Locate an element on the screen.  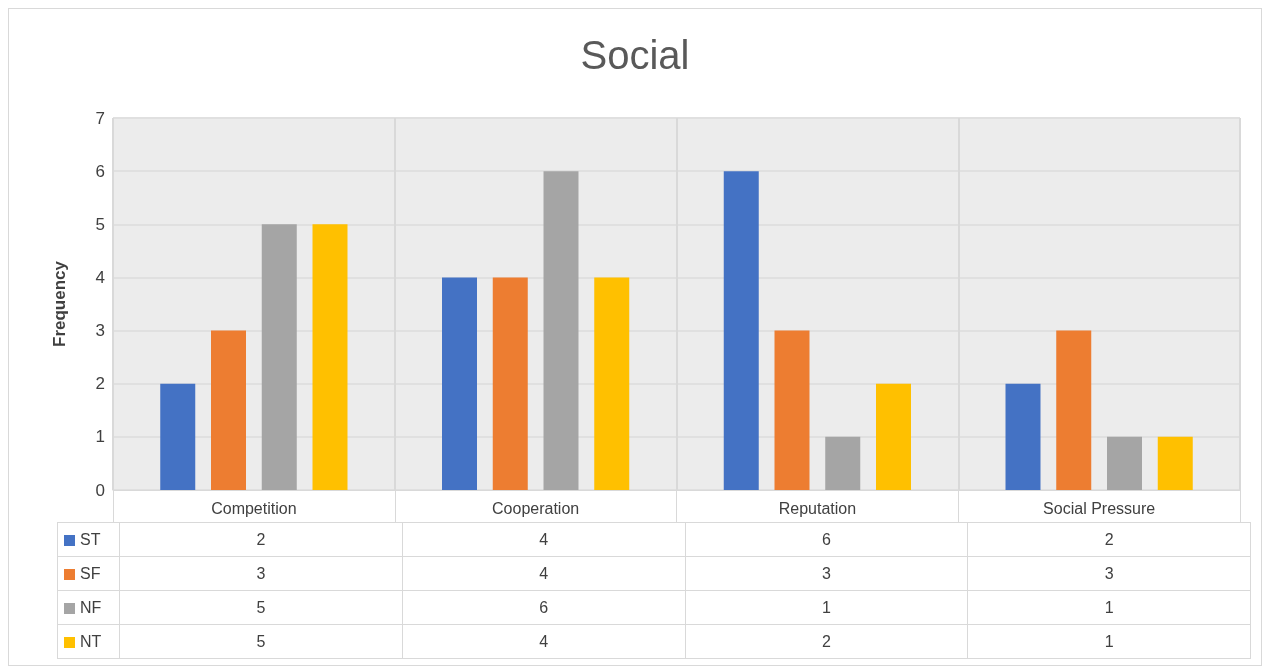
y-tick-label: 1 is located at coordinates (100, 437).